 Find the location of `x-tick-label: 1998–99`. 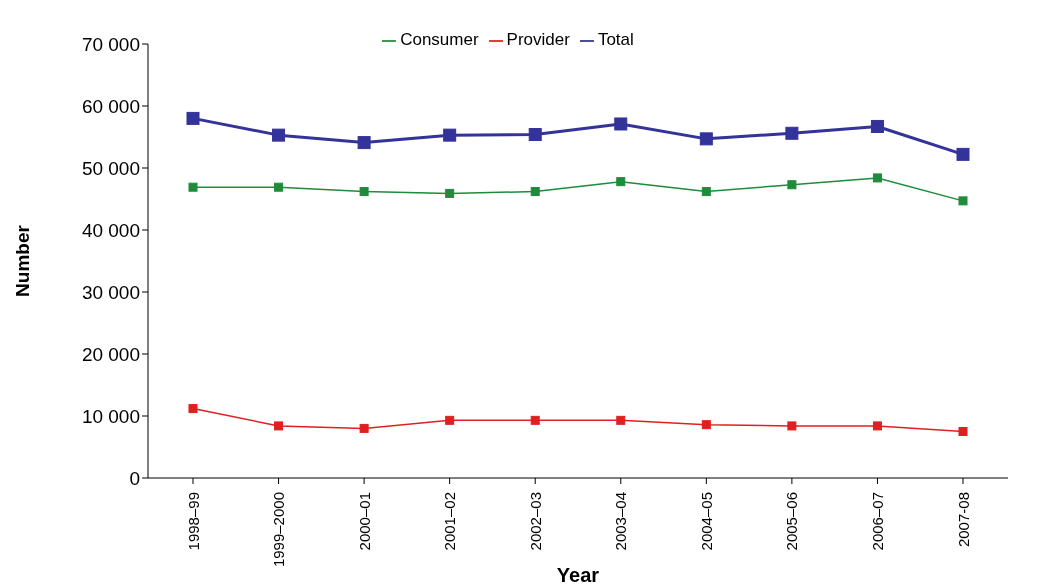

x-tick-label: 1998–99 is located at coordinates (193, 521).